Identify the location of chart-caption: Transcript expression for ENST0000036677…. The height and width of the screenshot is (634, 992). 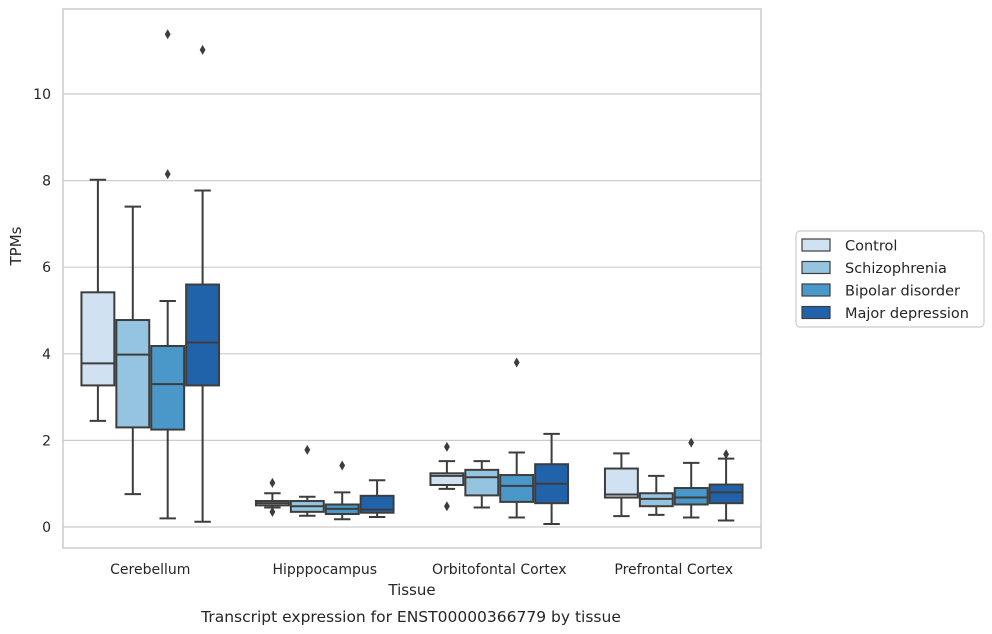
(410, 617).